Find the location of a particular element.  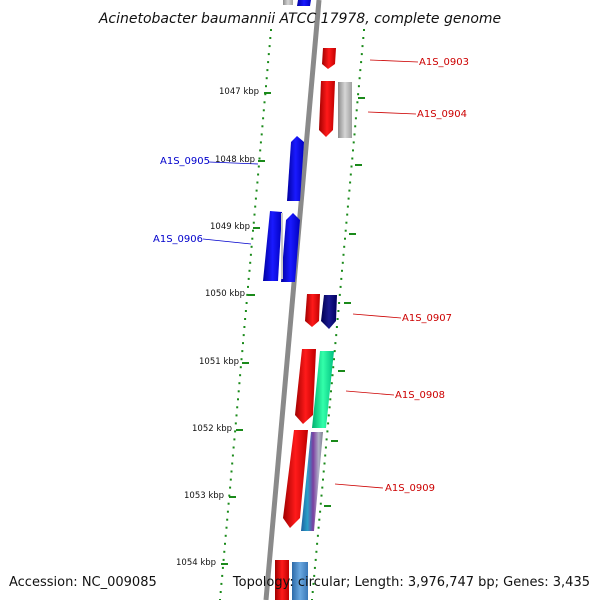

kbp-label-1054: 1054 kbp is located at coordinates (196, 563).